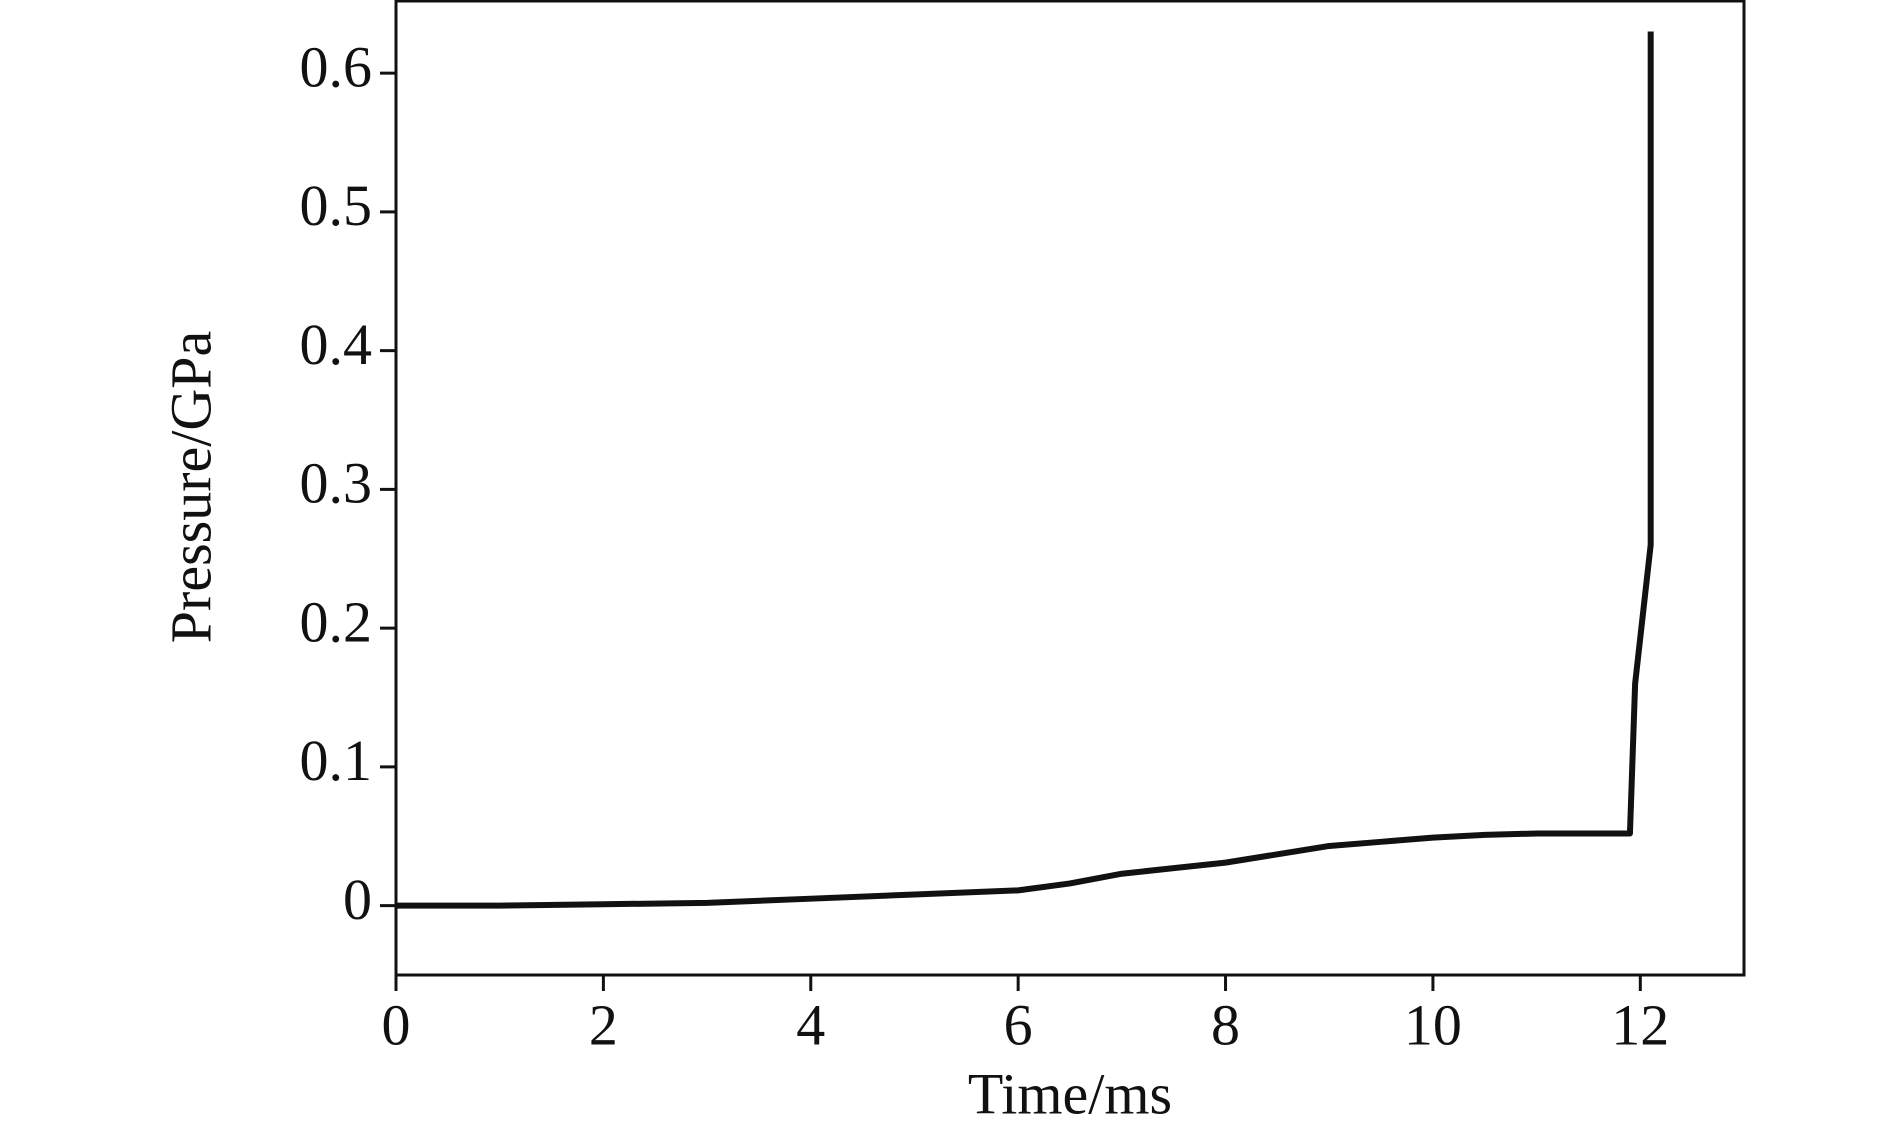 The image size is (1890, 1136). Describe the element at coordinates (190, 487) in the screenshot. I see `y-axis-label: Pressure/GPa` at that location.